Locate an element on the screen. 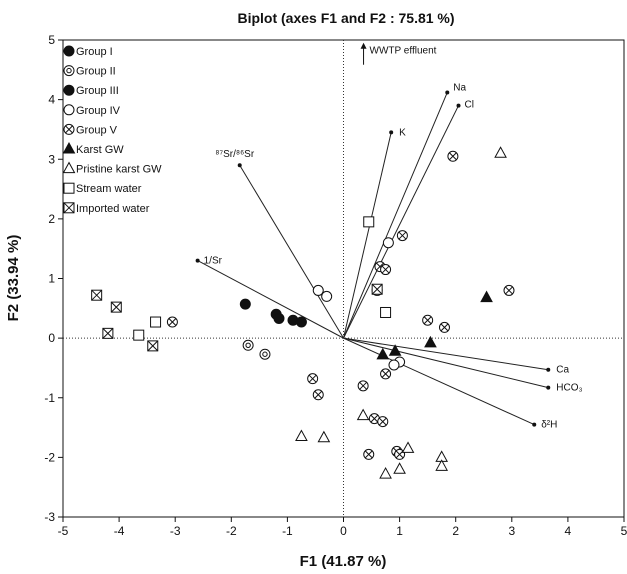  legend-label-karst-gw: Karst GW is located at coordinates (100, 150).